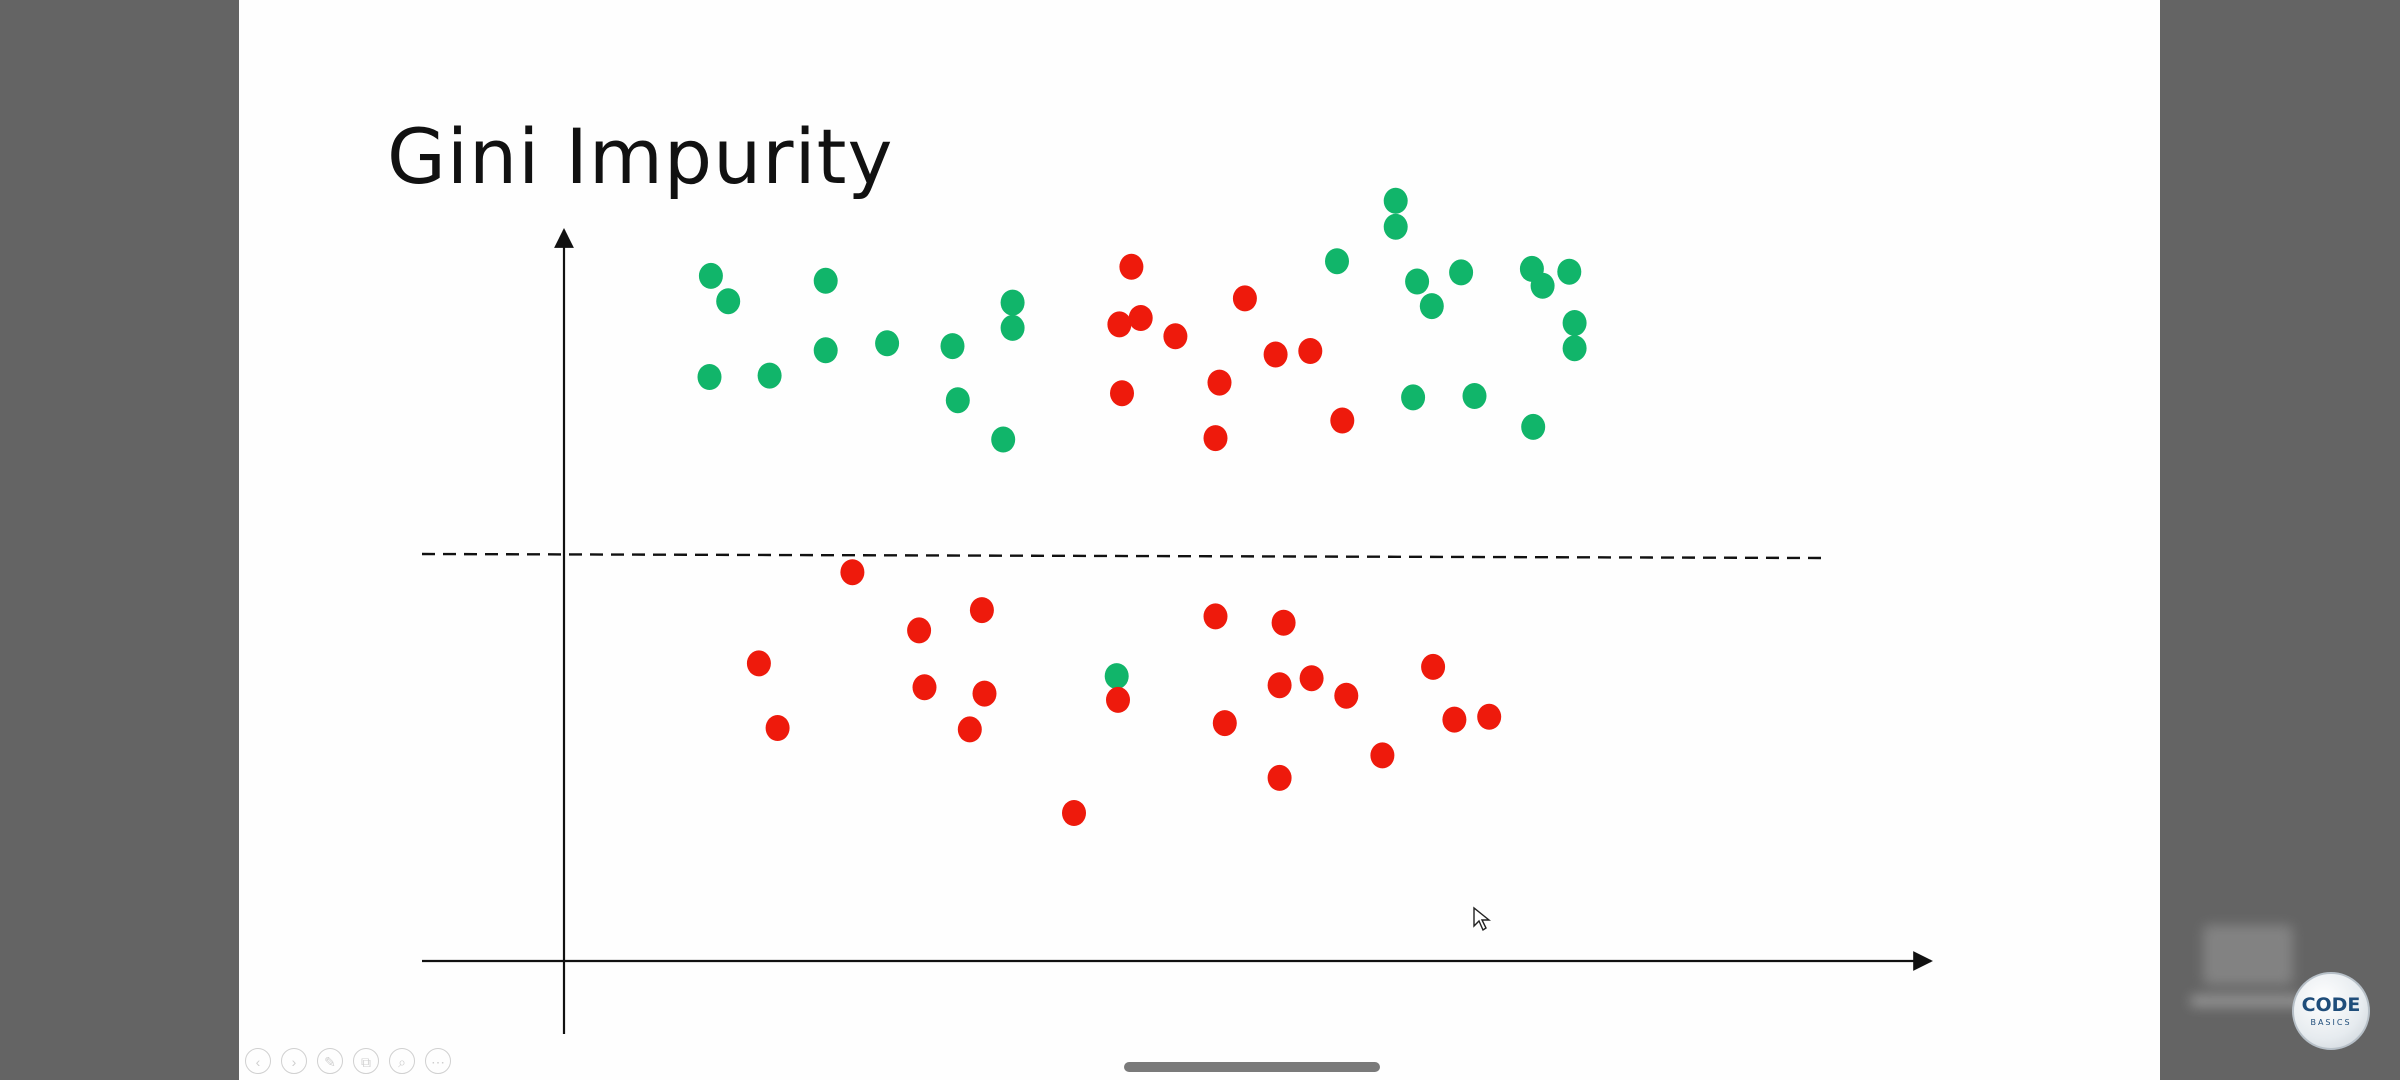 This screenshot has width=2400, height=1080. I want to click on more-options-button: ⋯, so click(438, 1061).